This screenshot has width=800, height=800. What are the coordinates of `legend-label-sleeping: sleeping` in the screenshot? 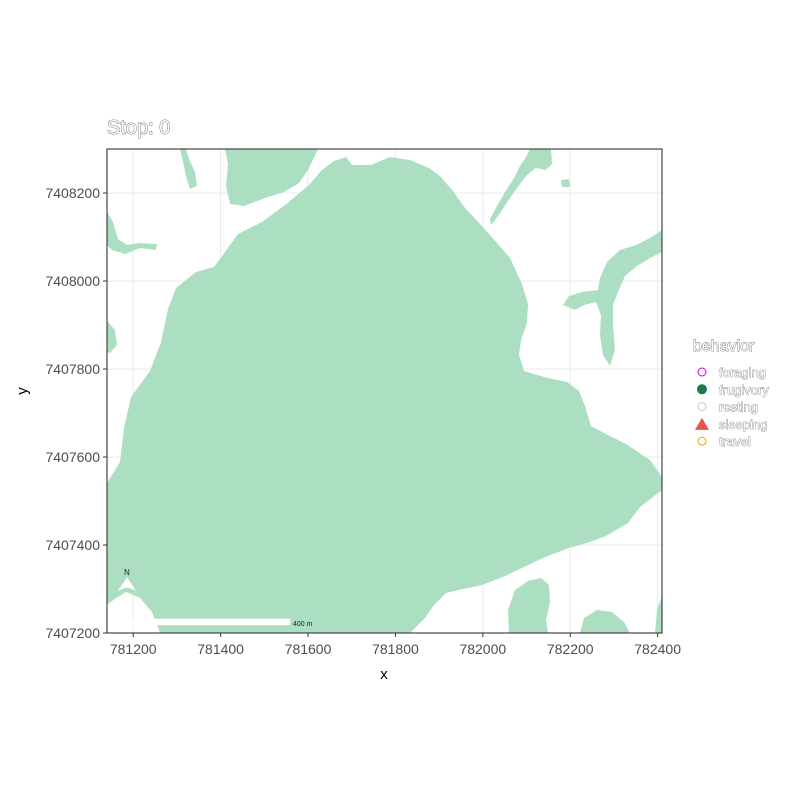 It's located at (743, 424).